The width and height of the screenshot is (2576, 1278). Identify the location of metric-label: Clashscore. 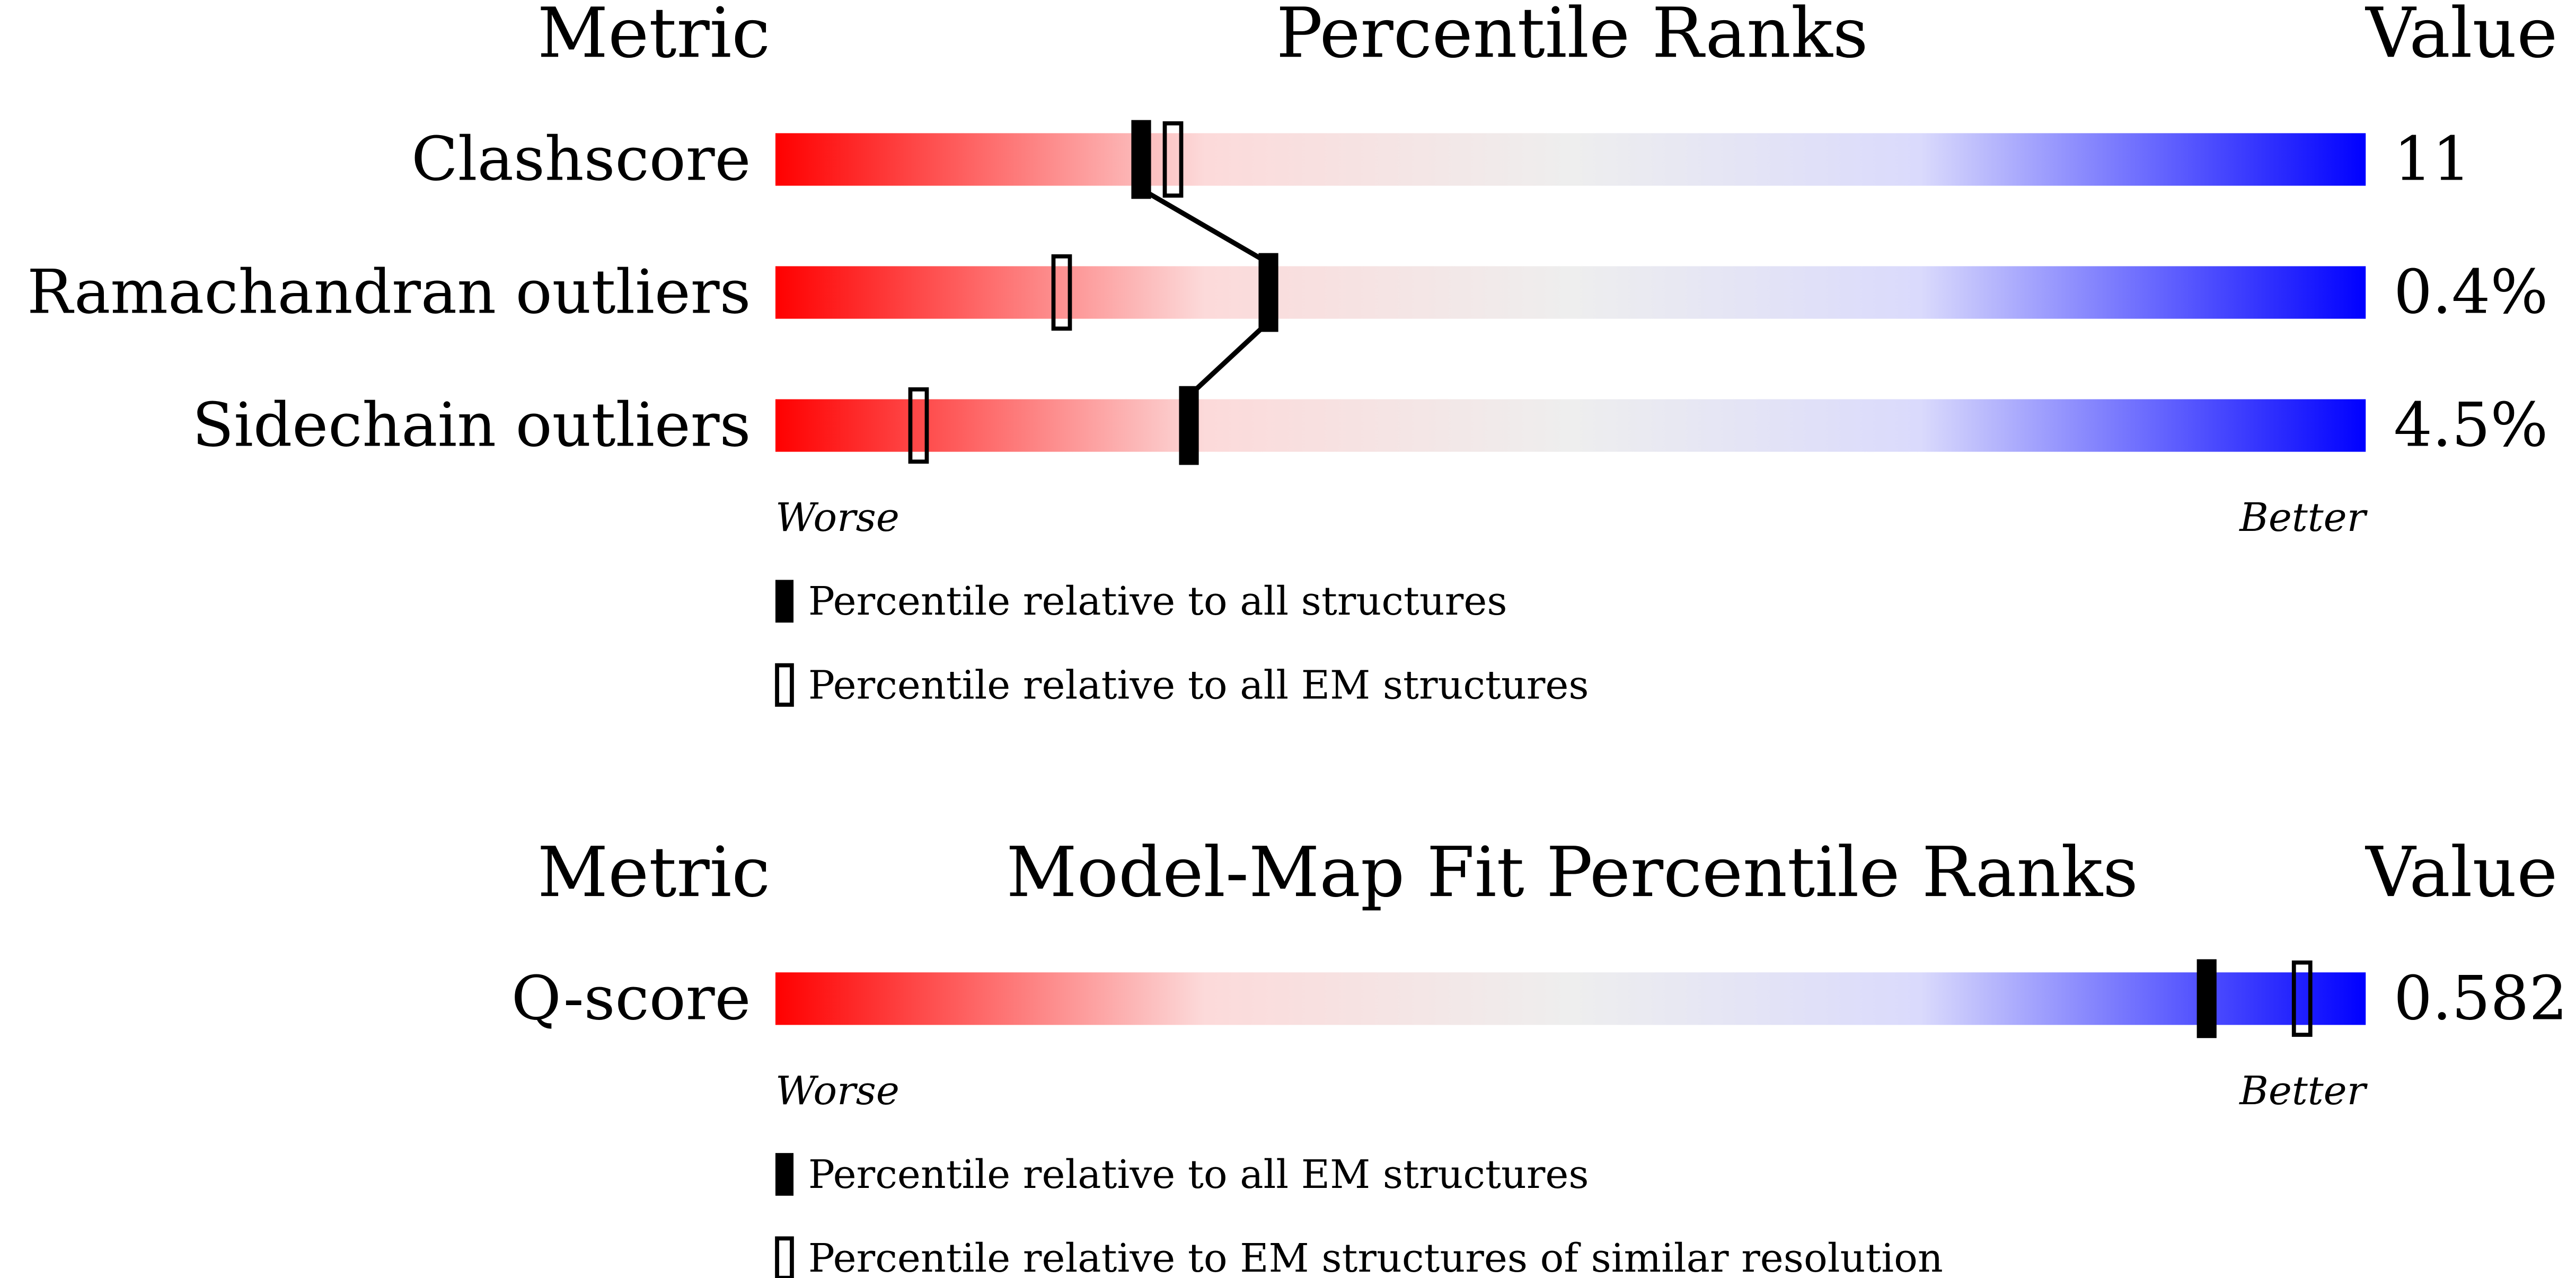
(581, 159).